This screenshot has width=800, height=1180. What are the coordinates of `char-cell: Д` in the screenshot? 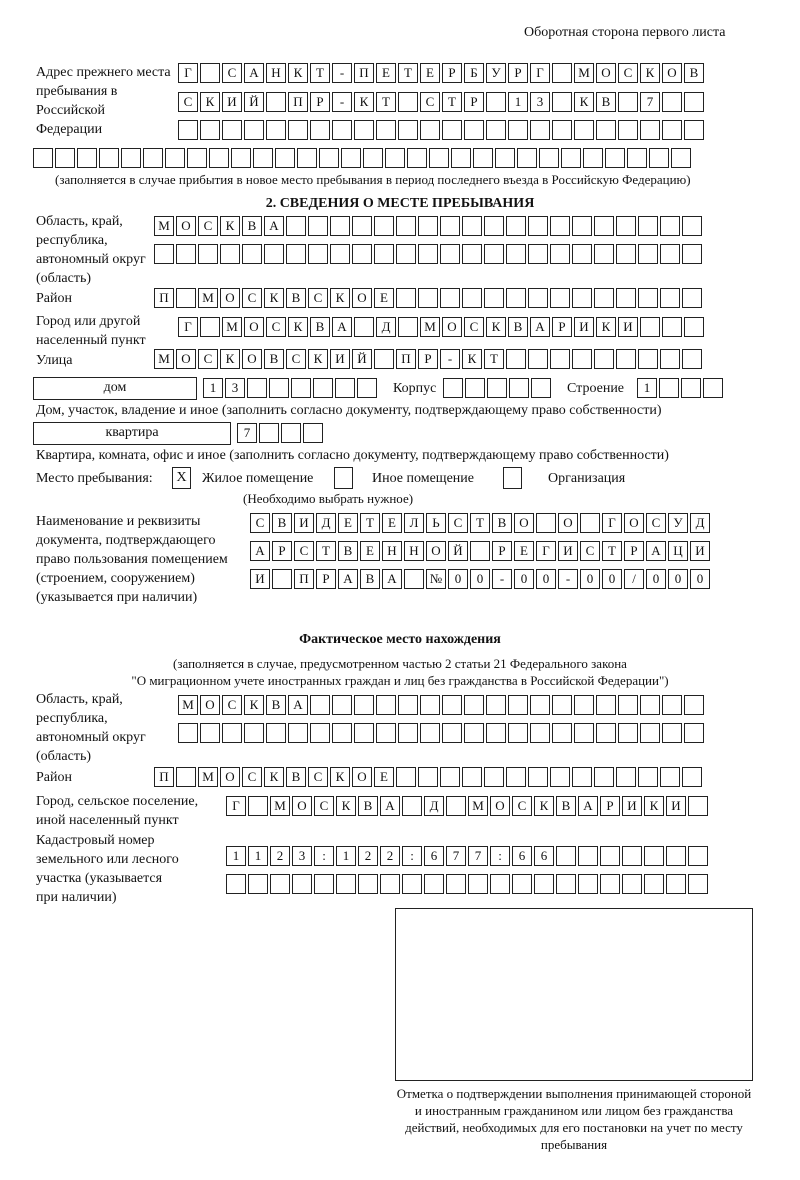 It's located at (326, 523).